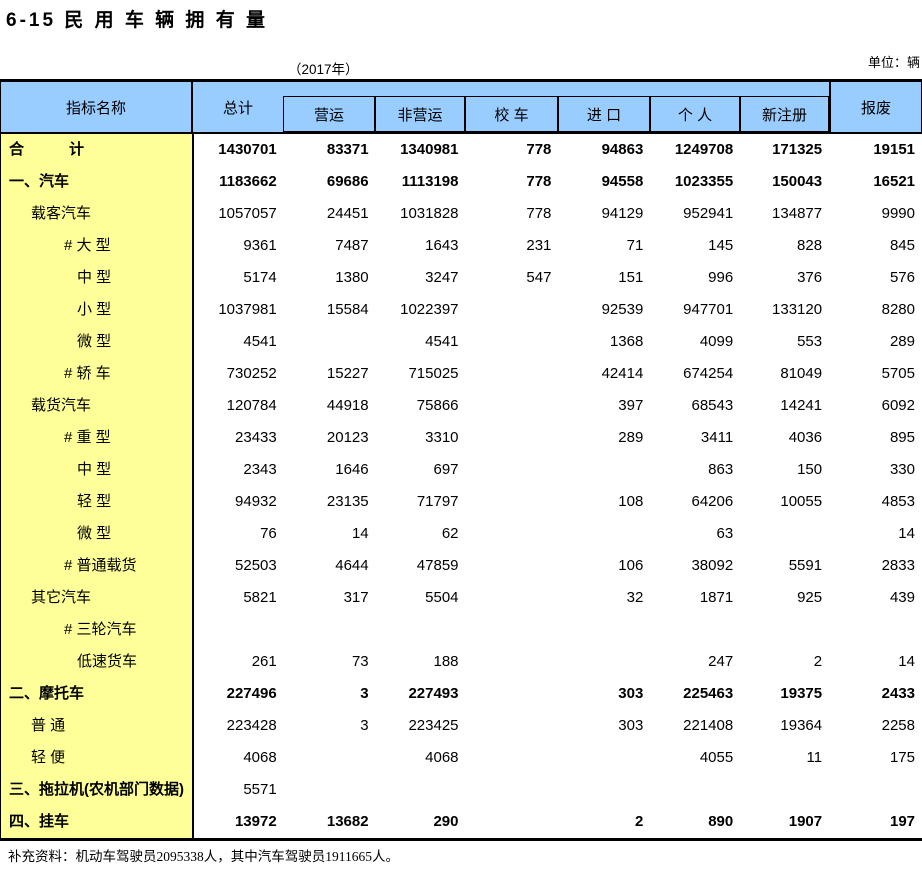 Image resolution: width=922 pixels, height=870 pixels. What do you see at coordinates (97, 598) in the screenshot?
I see `row-label: 其它汽车` at bounding box center [97, 598].